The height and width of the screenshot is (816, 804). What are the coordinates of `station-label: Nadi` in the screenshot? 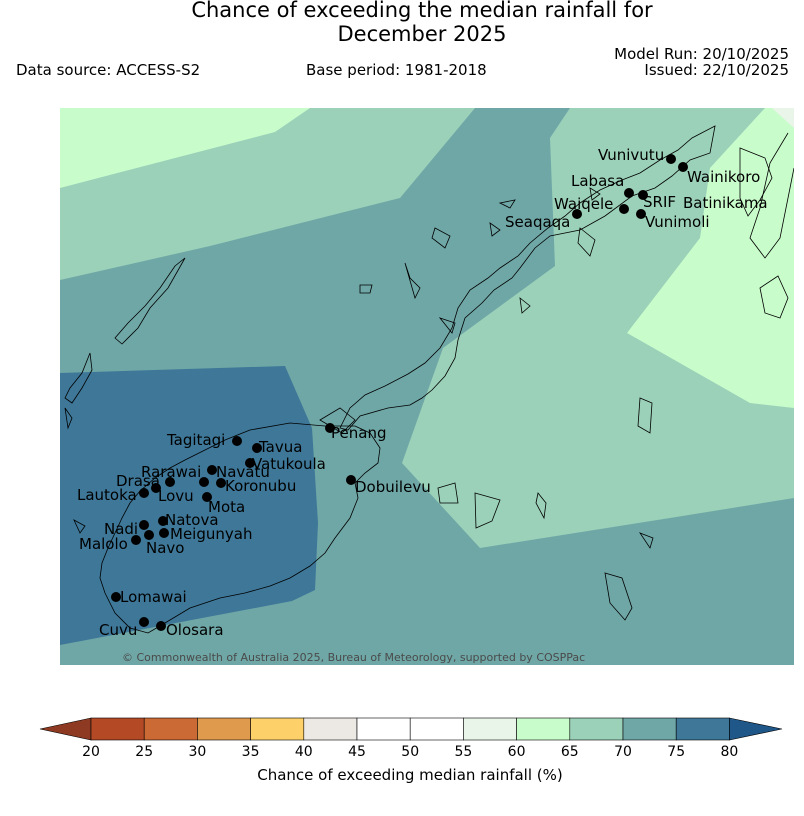 It's located at (121, 529).